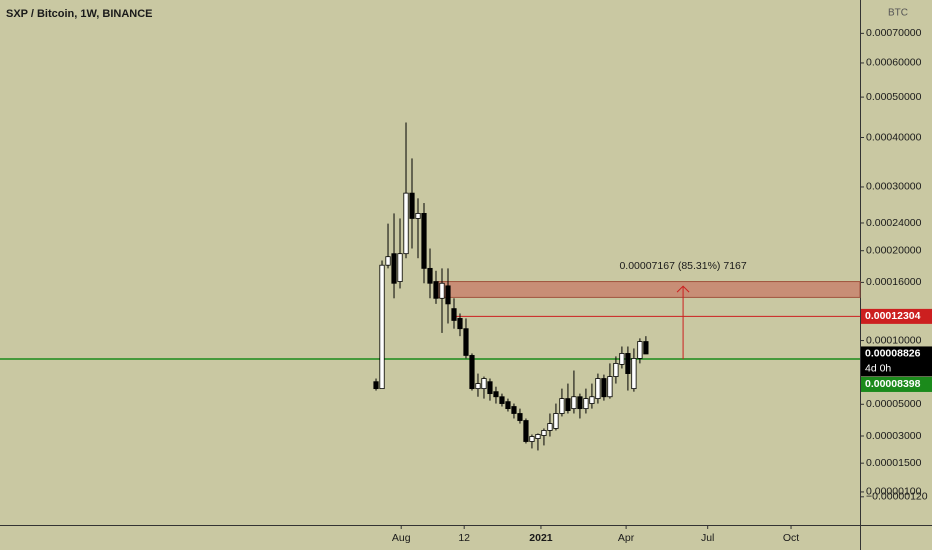 Image resolution: width=932 pixels, height=550 pixels. Describe the element at coordinates (894, 187) in the screenshot. I see `y-tick-label: 0.00030000` at that location.